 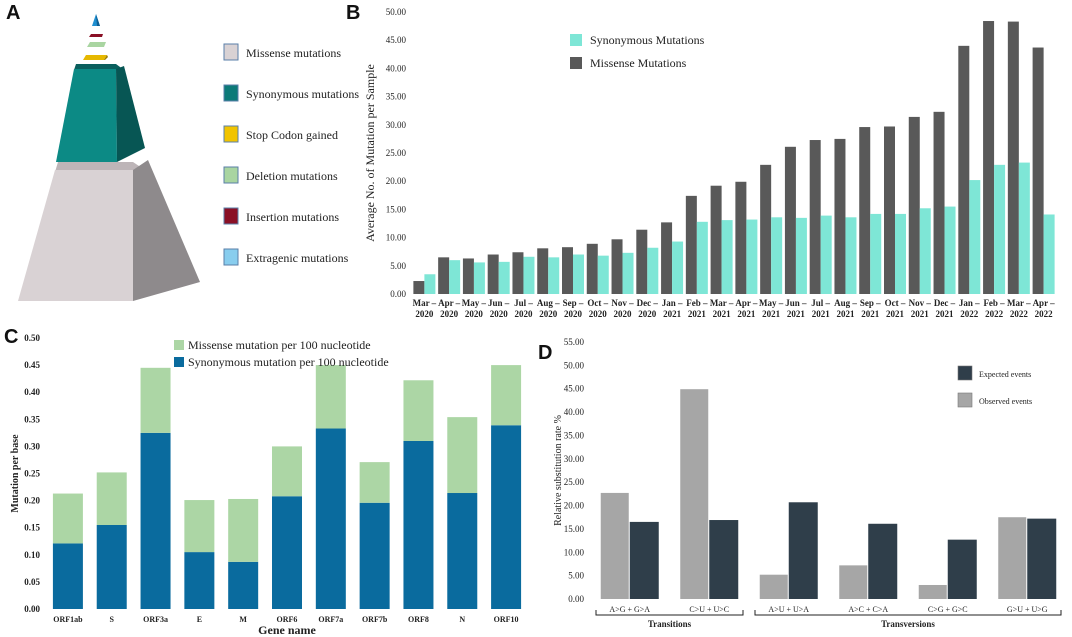 What do you see at coordinates (231, 93) in the screenshot?
I see `legend-a-swatch-synonymous-mutations` at bounding box center [231, 93].